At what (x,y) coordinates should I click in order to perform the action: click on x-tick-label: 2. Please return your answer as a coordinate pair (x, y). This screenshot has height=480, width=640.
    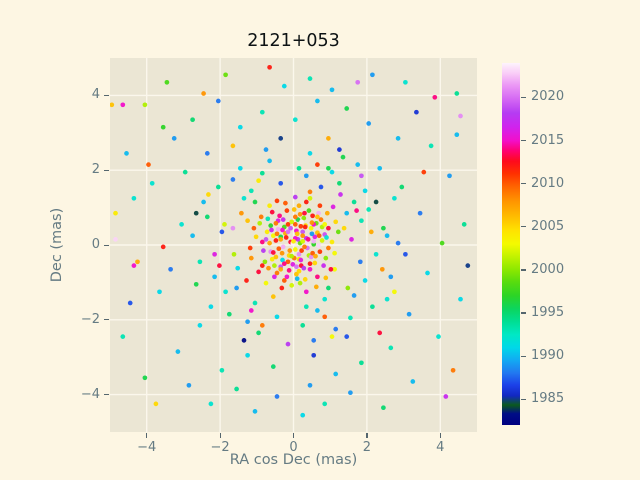
    Looking at the image, I should click on (367, 447).